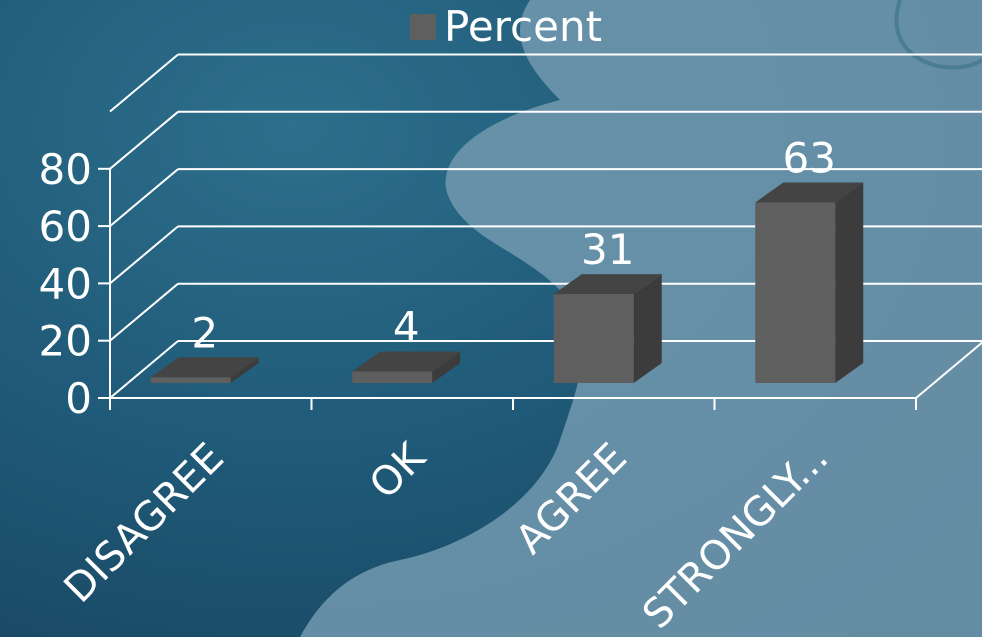 Image resolution: width=982 pixels, height=637 pixels. Describe the element at coordinates (607, 249) in the screenshot. I see `data-label: 31` at that location.